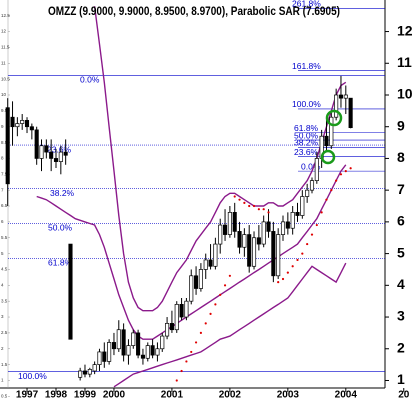 This screenshot has height=400, width=420. I want to click on y-tick-label: 10, so click(405, 94).